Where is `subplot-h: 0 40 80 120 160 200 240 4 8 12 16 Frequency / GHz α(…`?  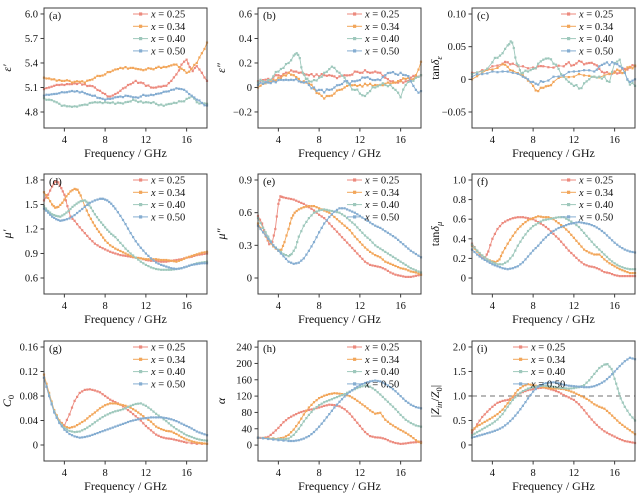 subplot-h: 0 40 80 120 160 200 240 4 8 12 16 Frequency / GHz α(… is located at coordinates (321, 416).